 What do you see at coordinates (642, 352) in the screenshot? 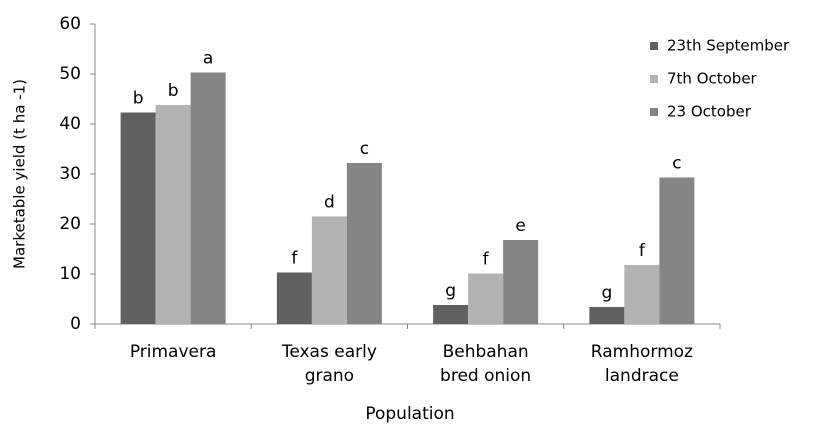
I see `x-tick-label: Ramhormoz` at bounding box center [642, 352].